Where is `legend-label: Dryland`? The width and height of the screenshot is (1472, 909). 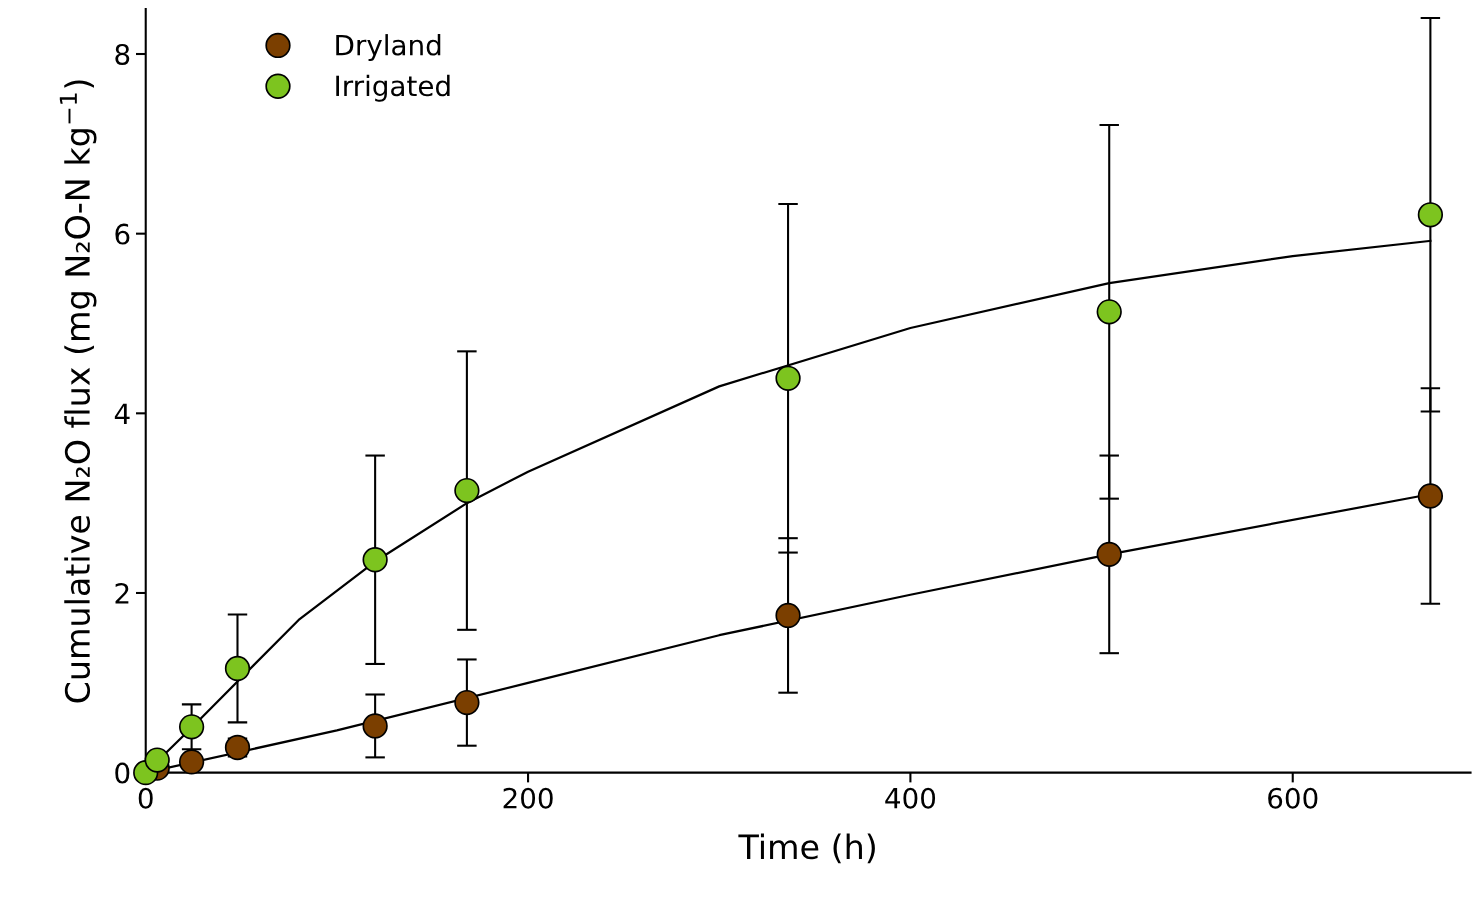 legend-label: Dryland is located at coordinates (388, 47).